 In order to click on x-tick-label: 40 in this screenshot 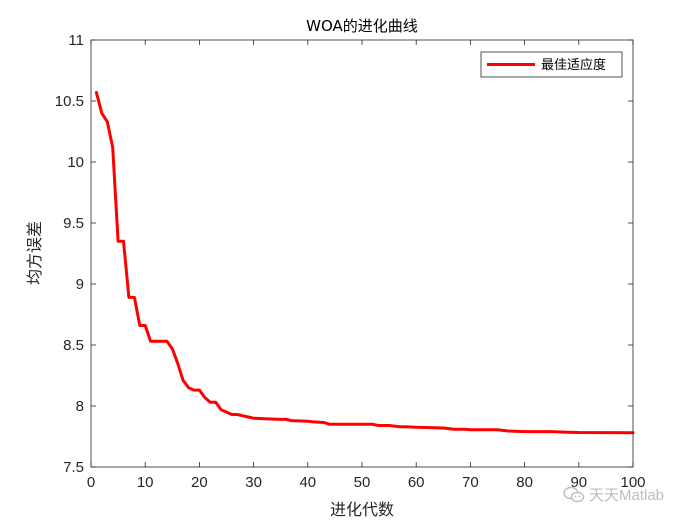, I will do `click(307, 482)`.